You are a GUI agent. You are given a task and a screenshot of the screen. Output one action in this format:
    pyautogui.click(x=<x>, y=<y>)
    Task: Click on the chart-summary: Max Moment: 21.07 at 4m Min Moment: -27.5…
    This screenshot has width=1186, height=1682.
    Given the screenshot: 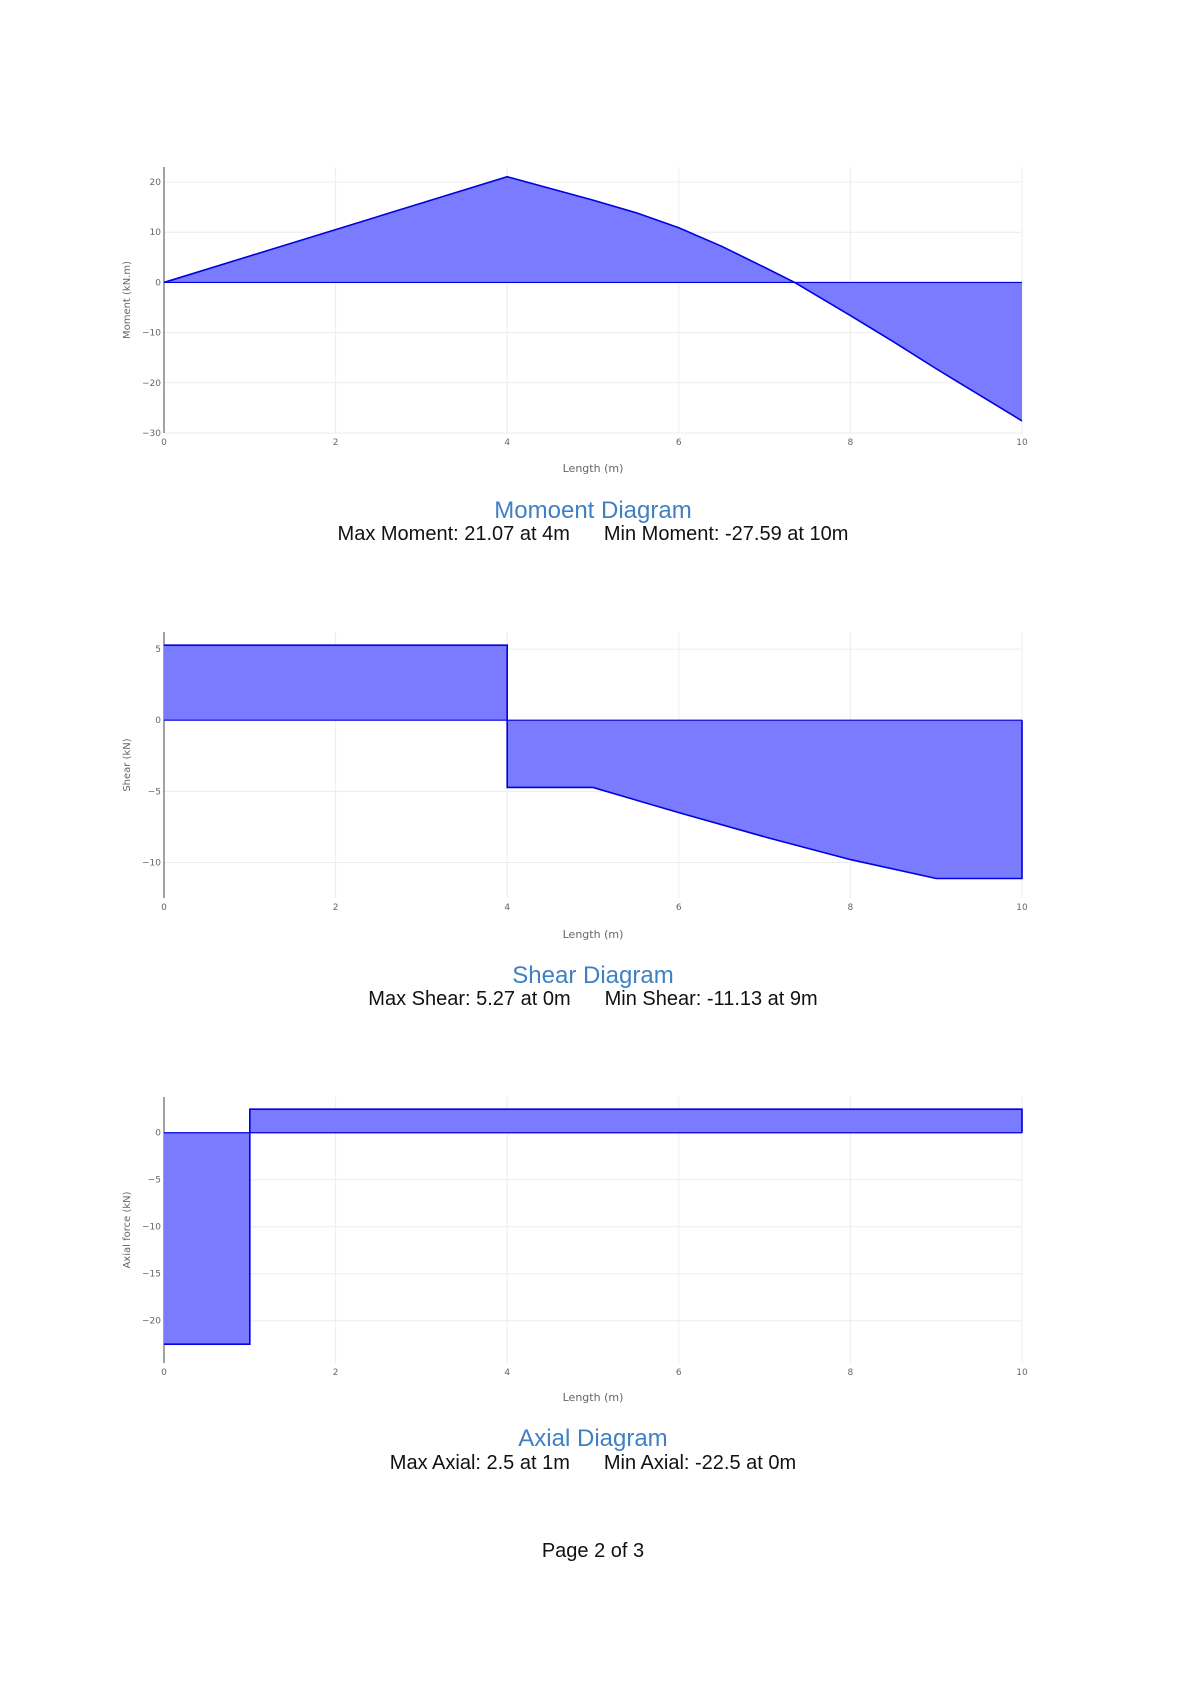 What is the action you would take?
    pyautogui.click(x=593, y=534)
    